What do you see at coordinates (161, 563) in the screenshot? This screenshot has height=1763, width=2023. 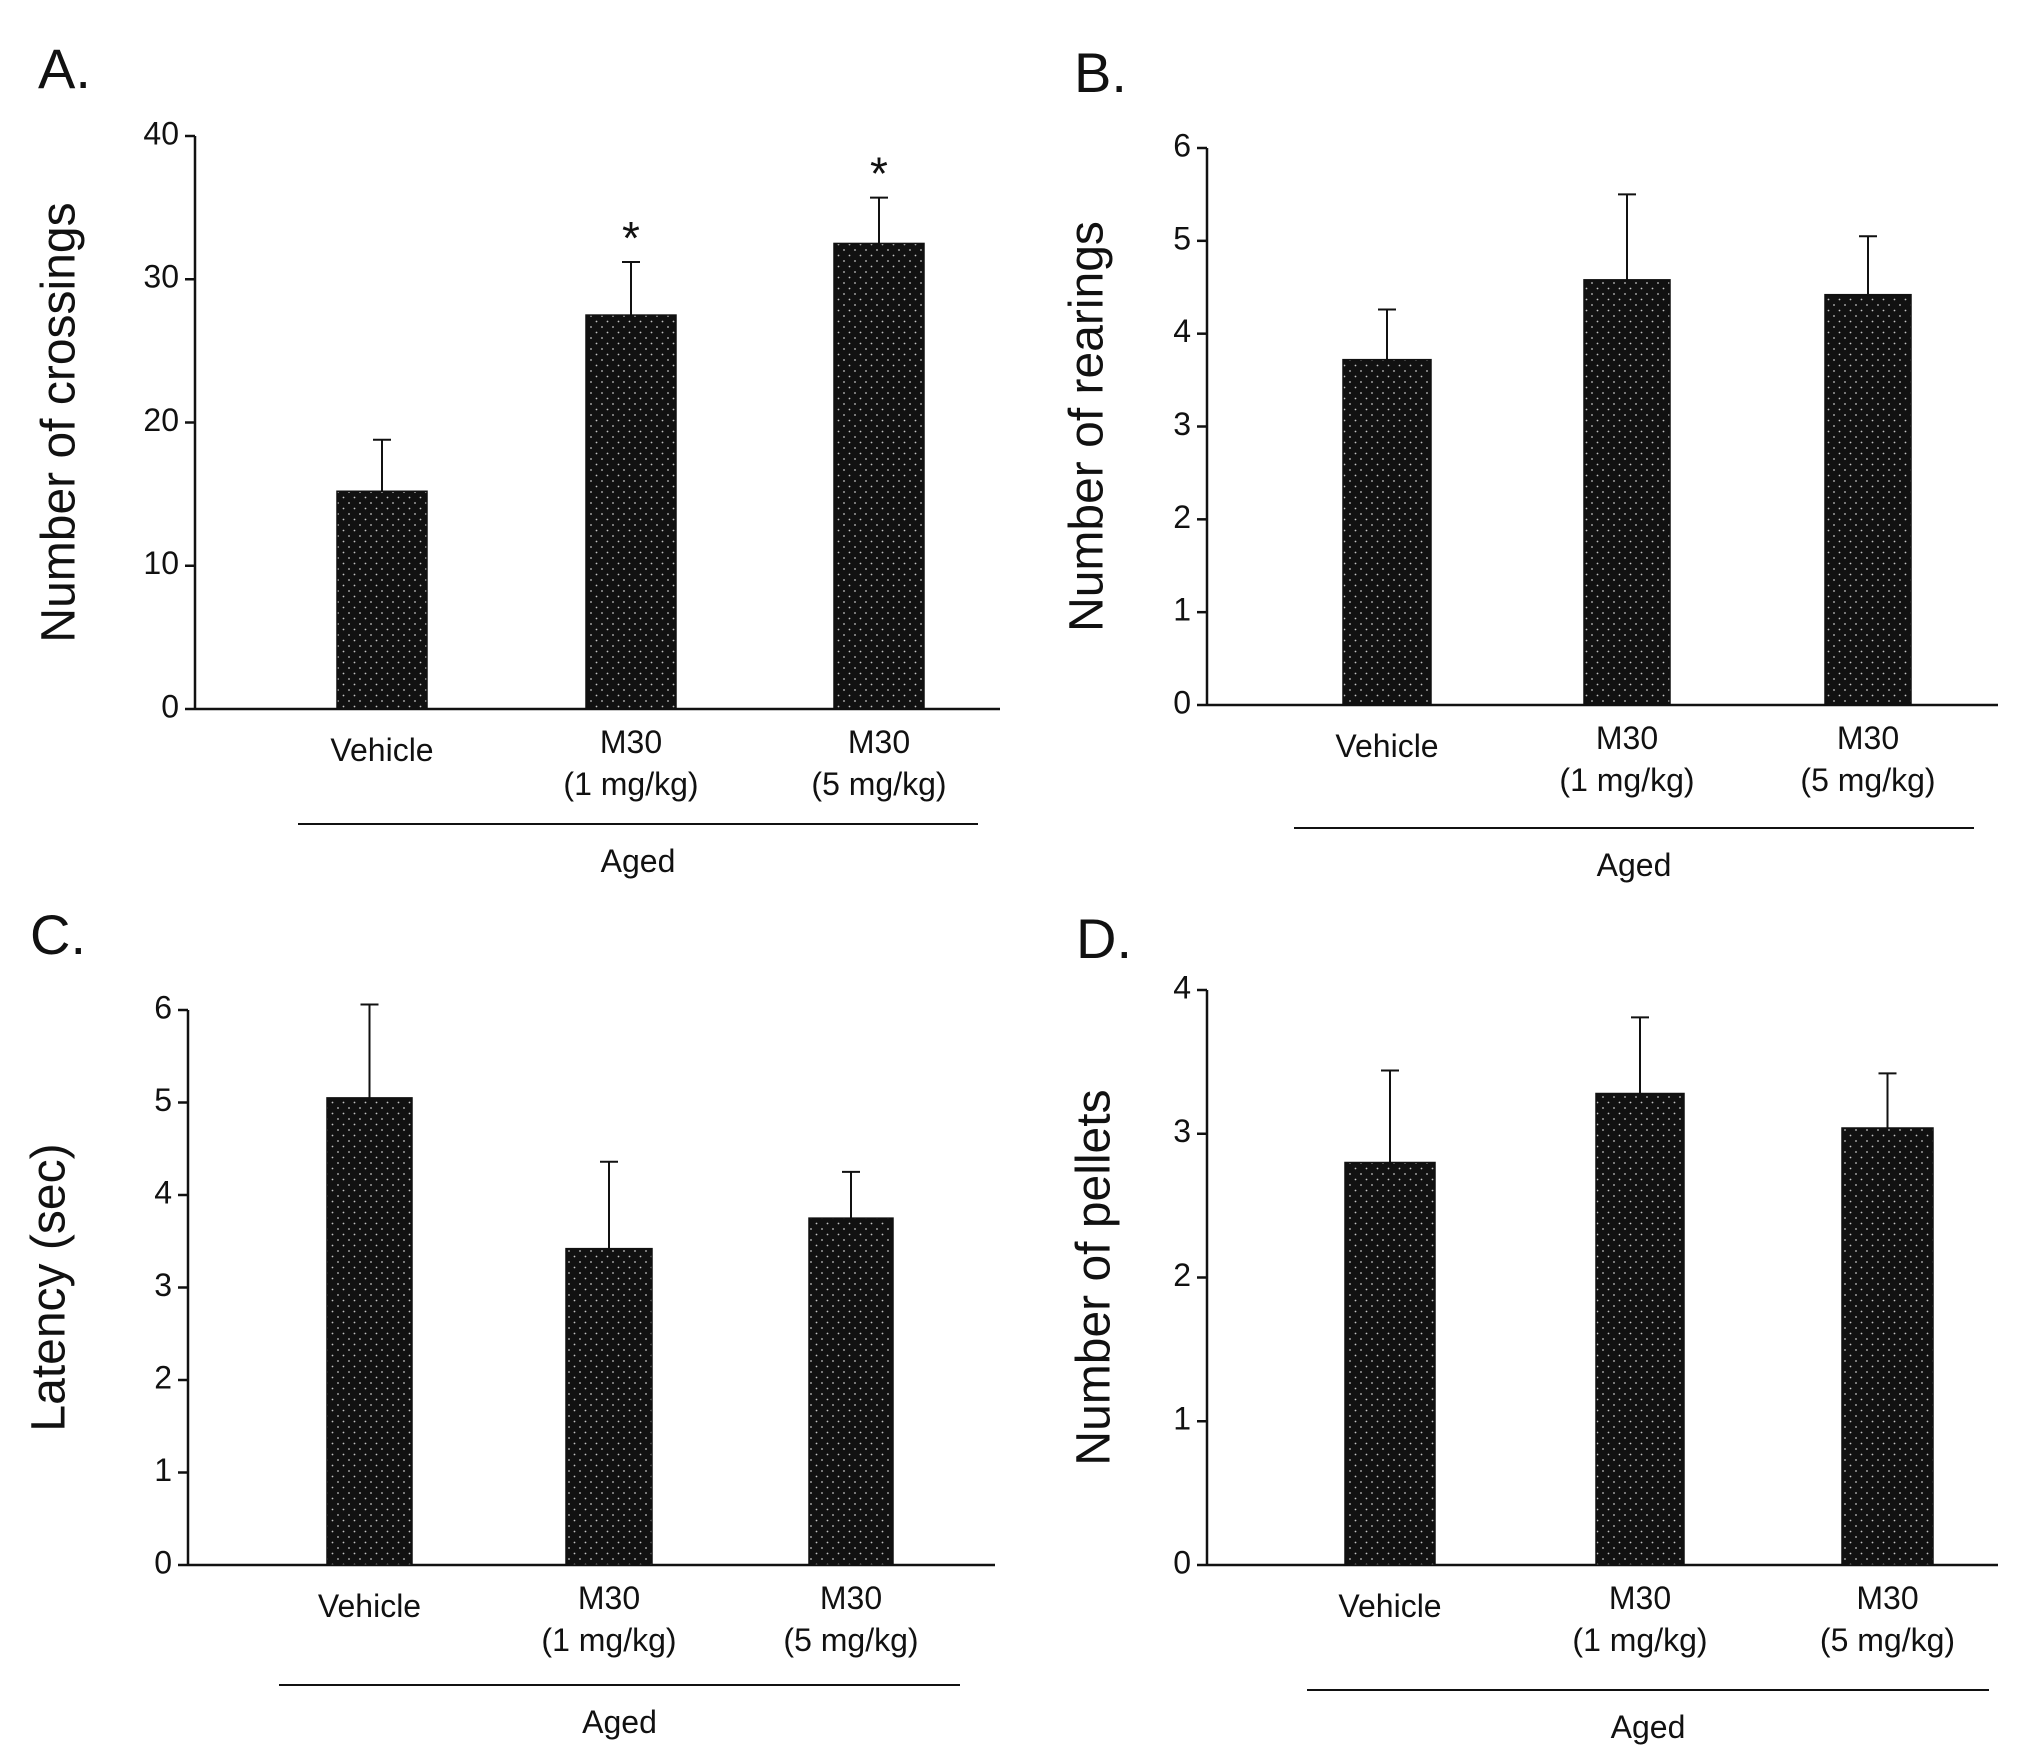 I see `y-tick-label: 10` at bounding box center [161, 563].